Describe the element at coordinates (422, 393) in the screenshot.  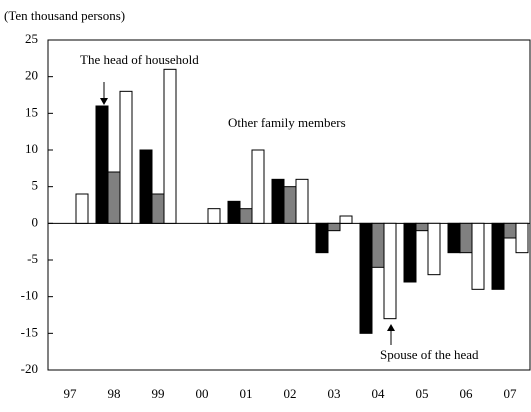
I see `x-tick-label: 05` at that location.